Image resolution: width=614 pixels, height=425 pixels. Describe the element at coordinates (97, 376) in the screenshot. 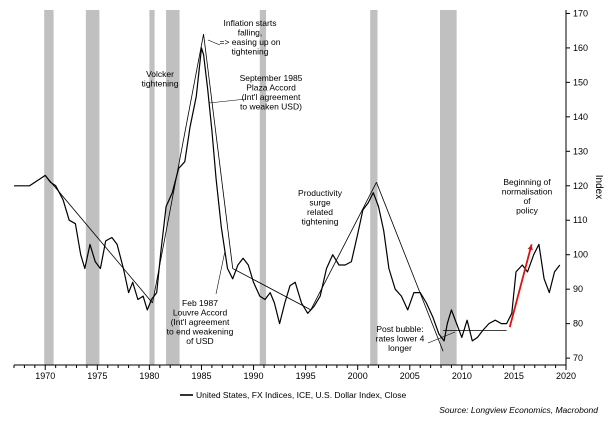

I see `x-tick-label-1975: 1975` at that location.